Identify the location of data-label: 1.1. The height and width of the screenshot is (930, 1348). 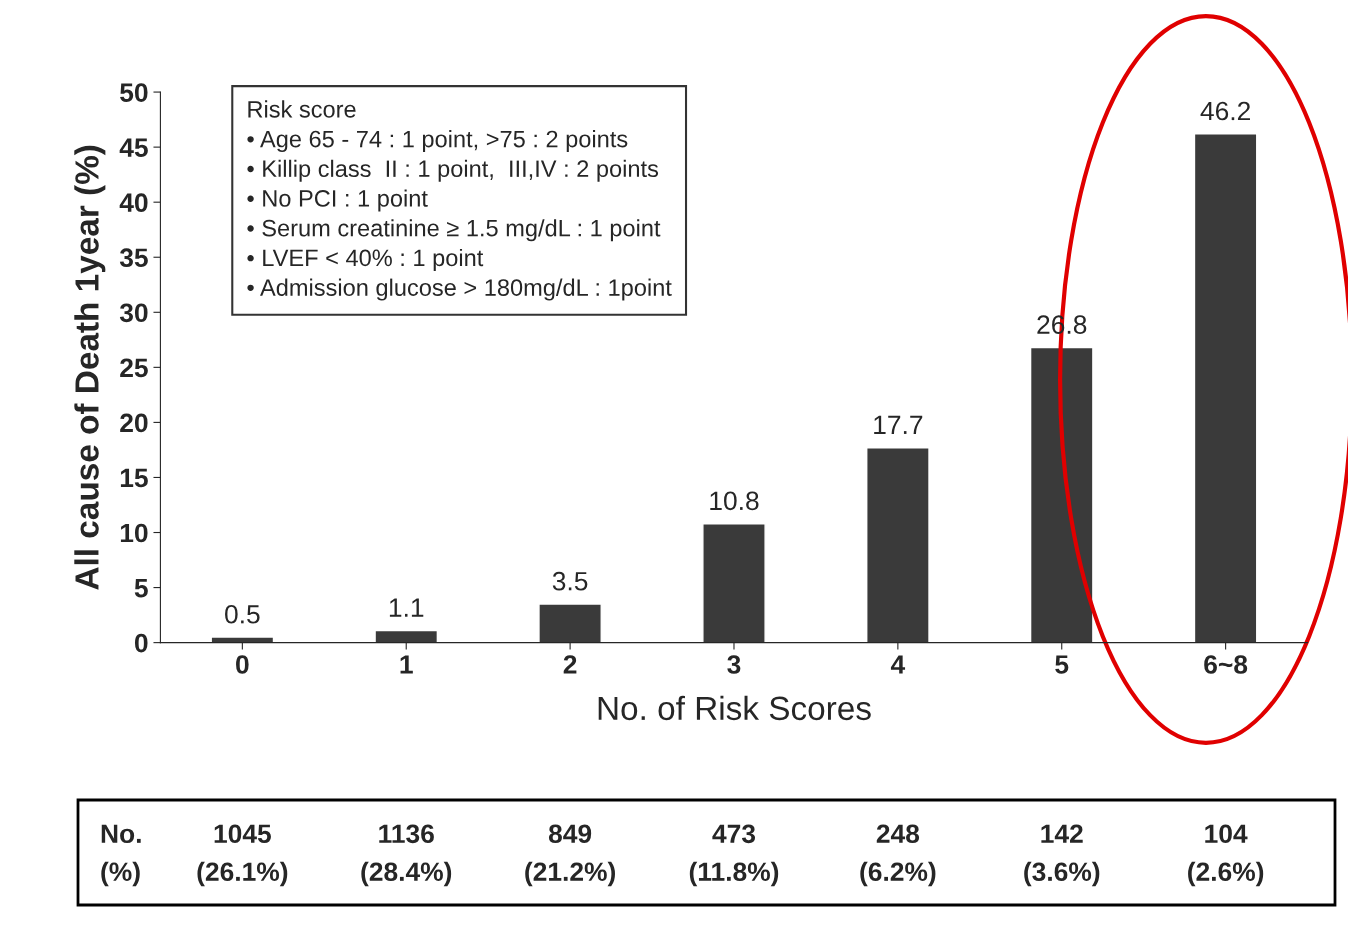
(406, 607).